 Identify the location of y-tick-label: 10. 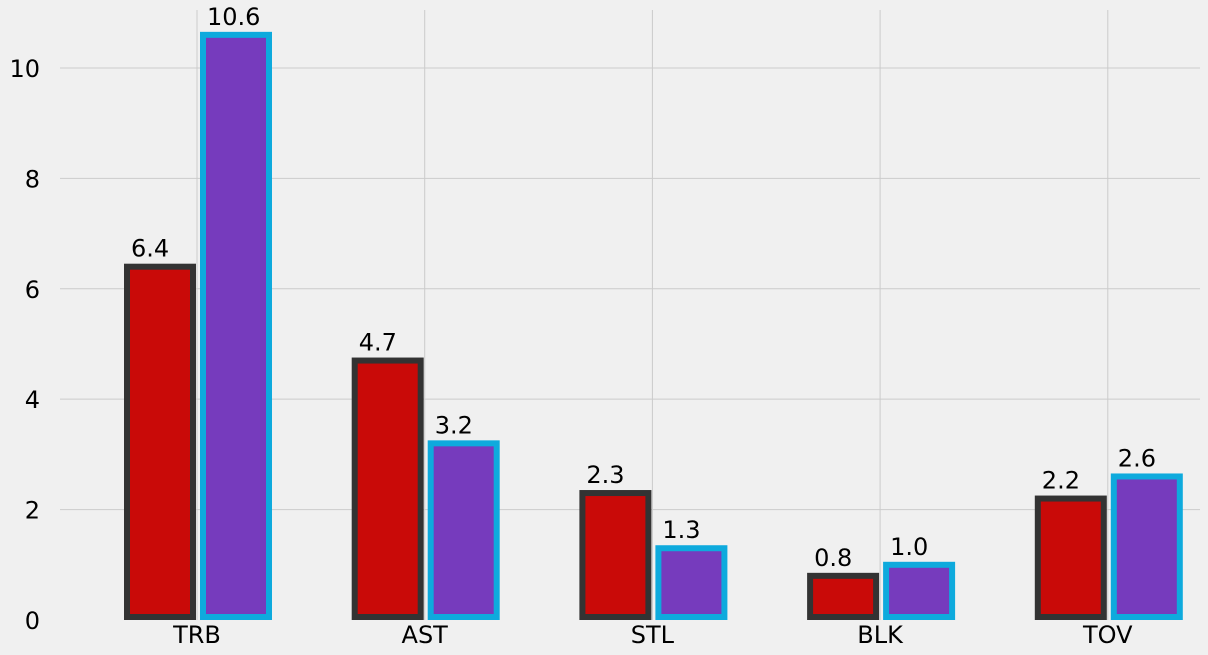
(24, 69).